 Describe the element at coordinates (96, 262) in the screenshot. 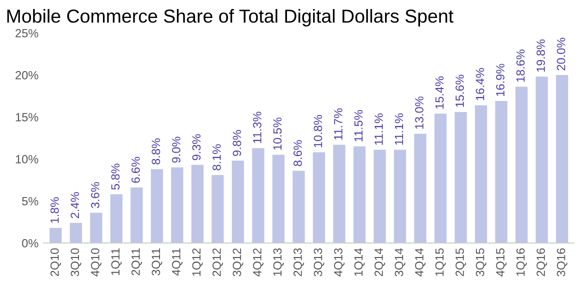

I see `x-tick-label: 4Q10` at that location.